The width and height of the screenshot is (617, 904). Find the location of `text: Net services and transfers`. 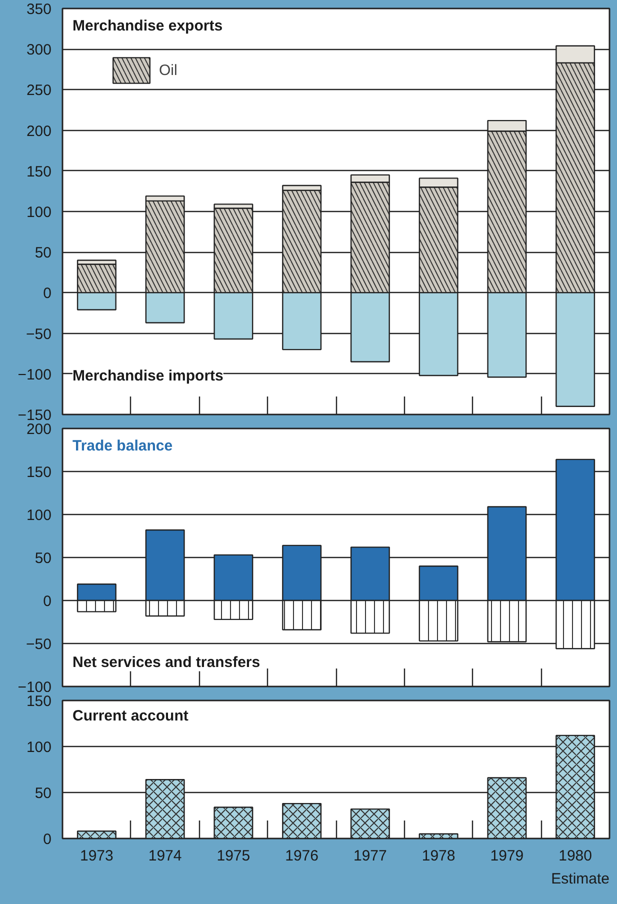

text: Net services and transfers is located at coordinates (166, 663).